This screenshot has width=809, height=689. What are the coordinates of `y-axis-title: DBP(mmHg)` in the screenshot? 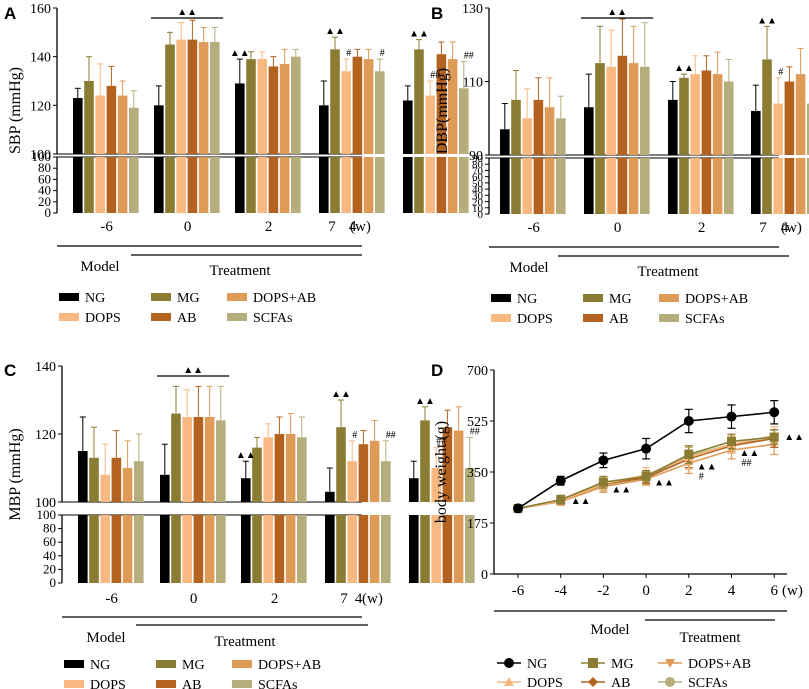 It's located at (442, 111).